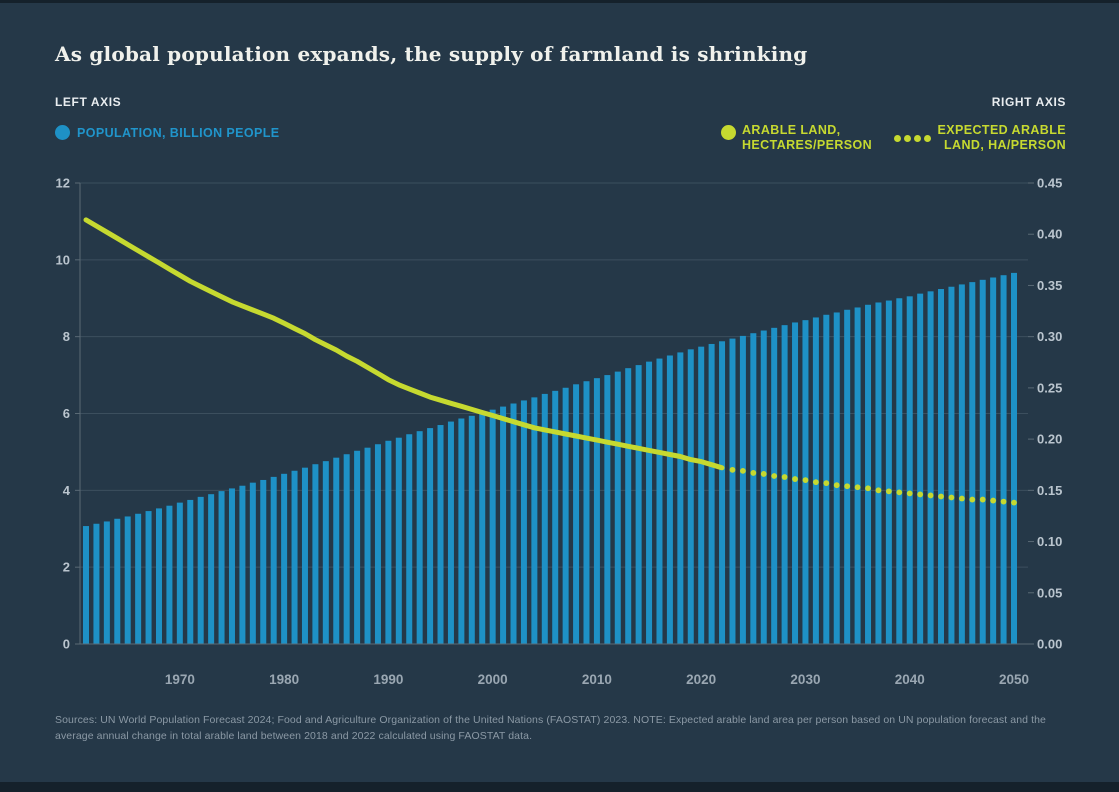 The width and height of the screenshot is (1119, 792). Describe the element at coordinates (1049, 541) in the screenshot. I see `right-axis-tick-label: 0.10` at that location.